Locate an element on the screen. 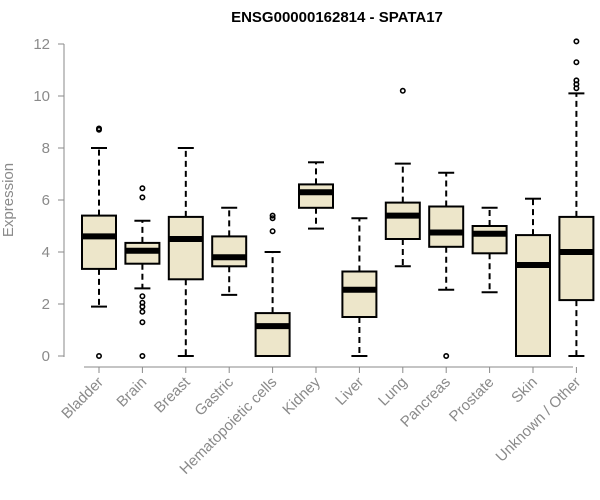 The height and width of the screenshot is (500, 600). box-pancreas is located at coordinates (446, 265).